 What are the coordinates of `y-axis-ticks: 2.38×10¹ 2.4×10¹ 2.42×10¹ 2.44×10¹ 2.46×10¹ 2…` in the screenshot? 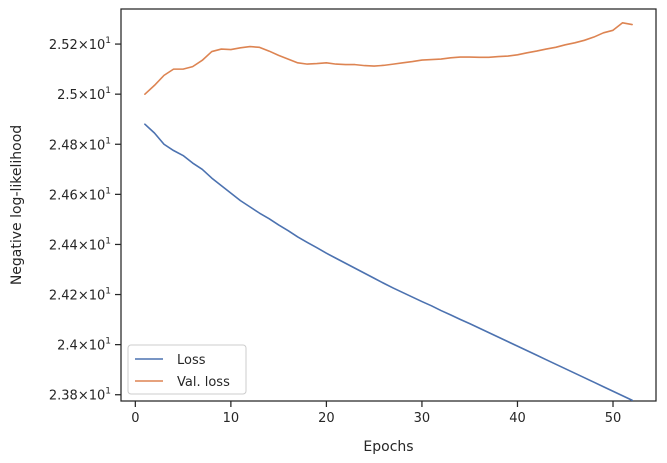 It's located at (85, 220).